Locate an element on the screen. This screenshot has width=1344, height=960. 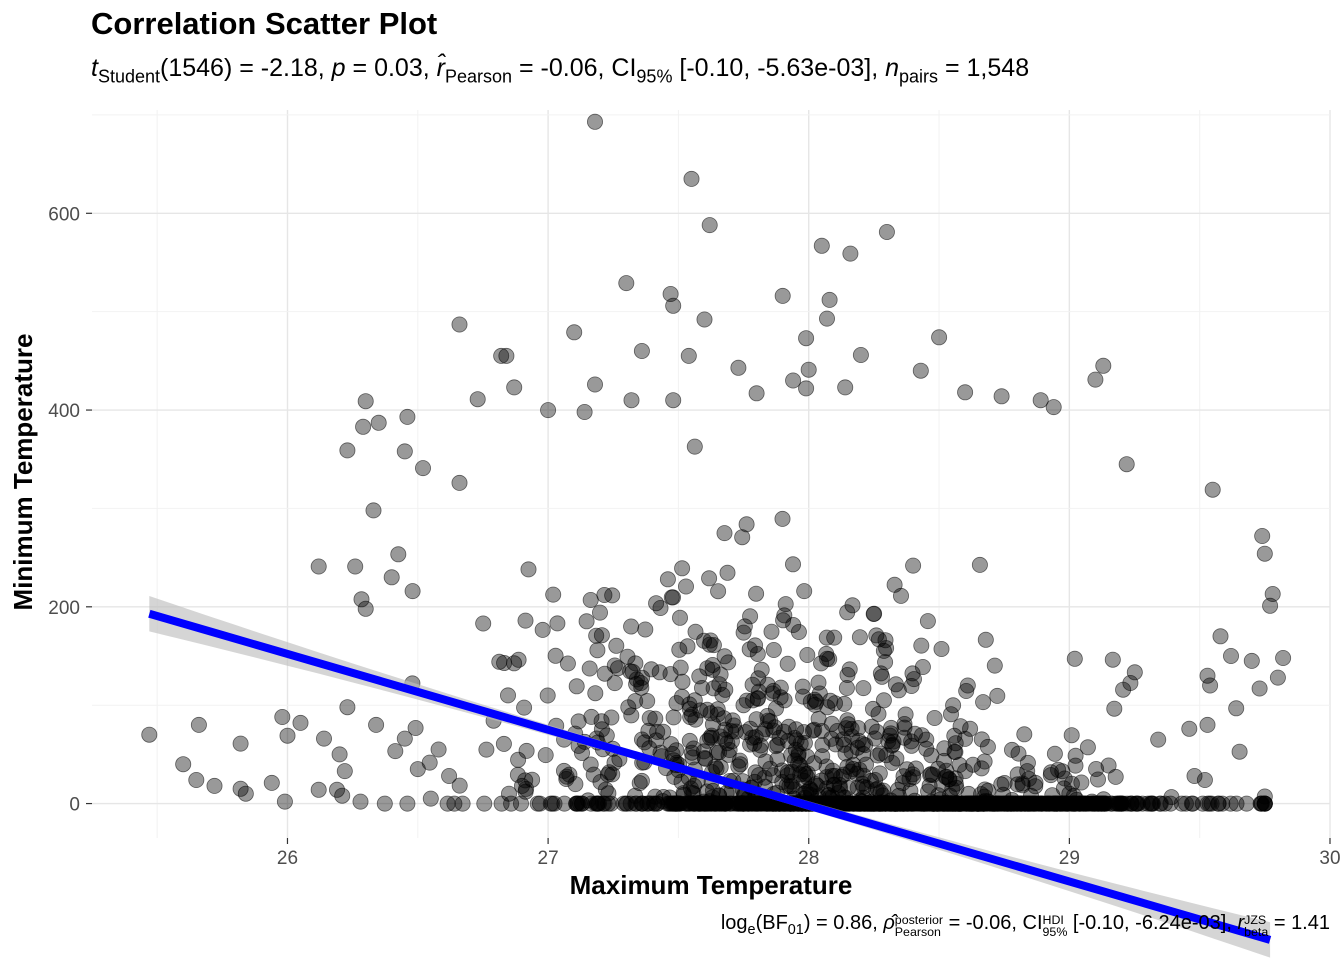
y-axis-title: Minimum Temperature is located at coordinates (23, 472).